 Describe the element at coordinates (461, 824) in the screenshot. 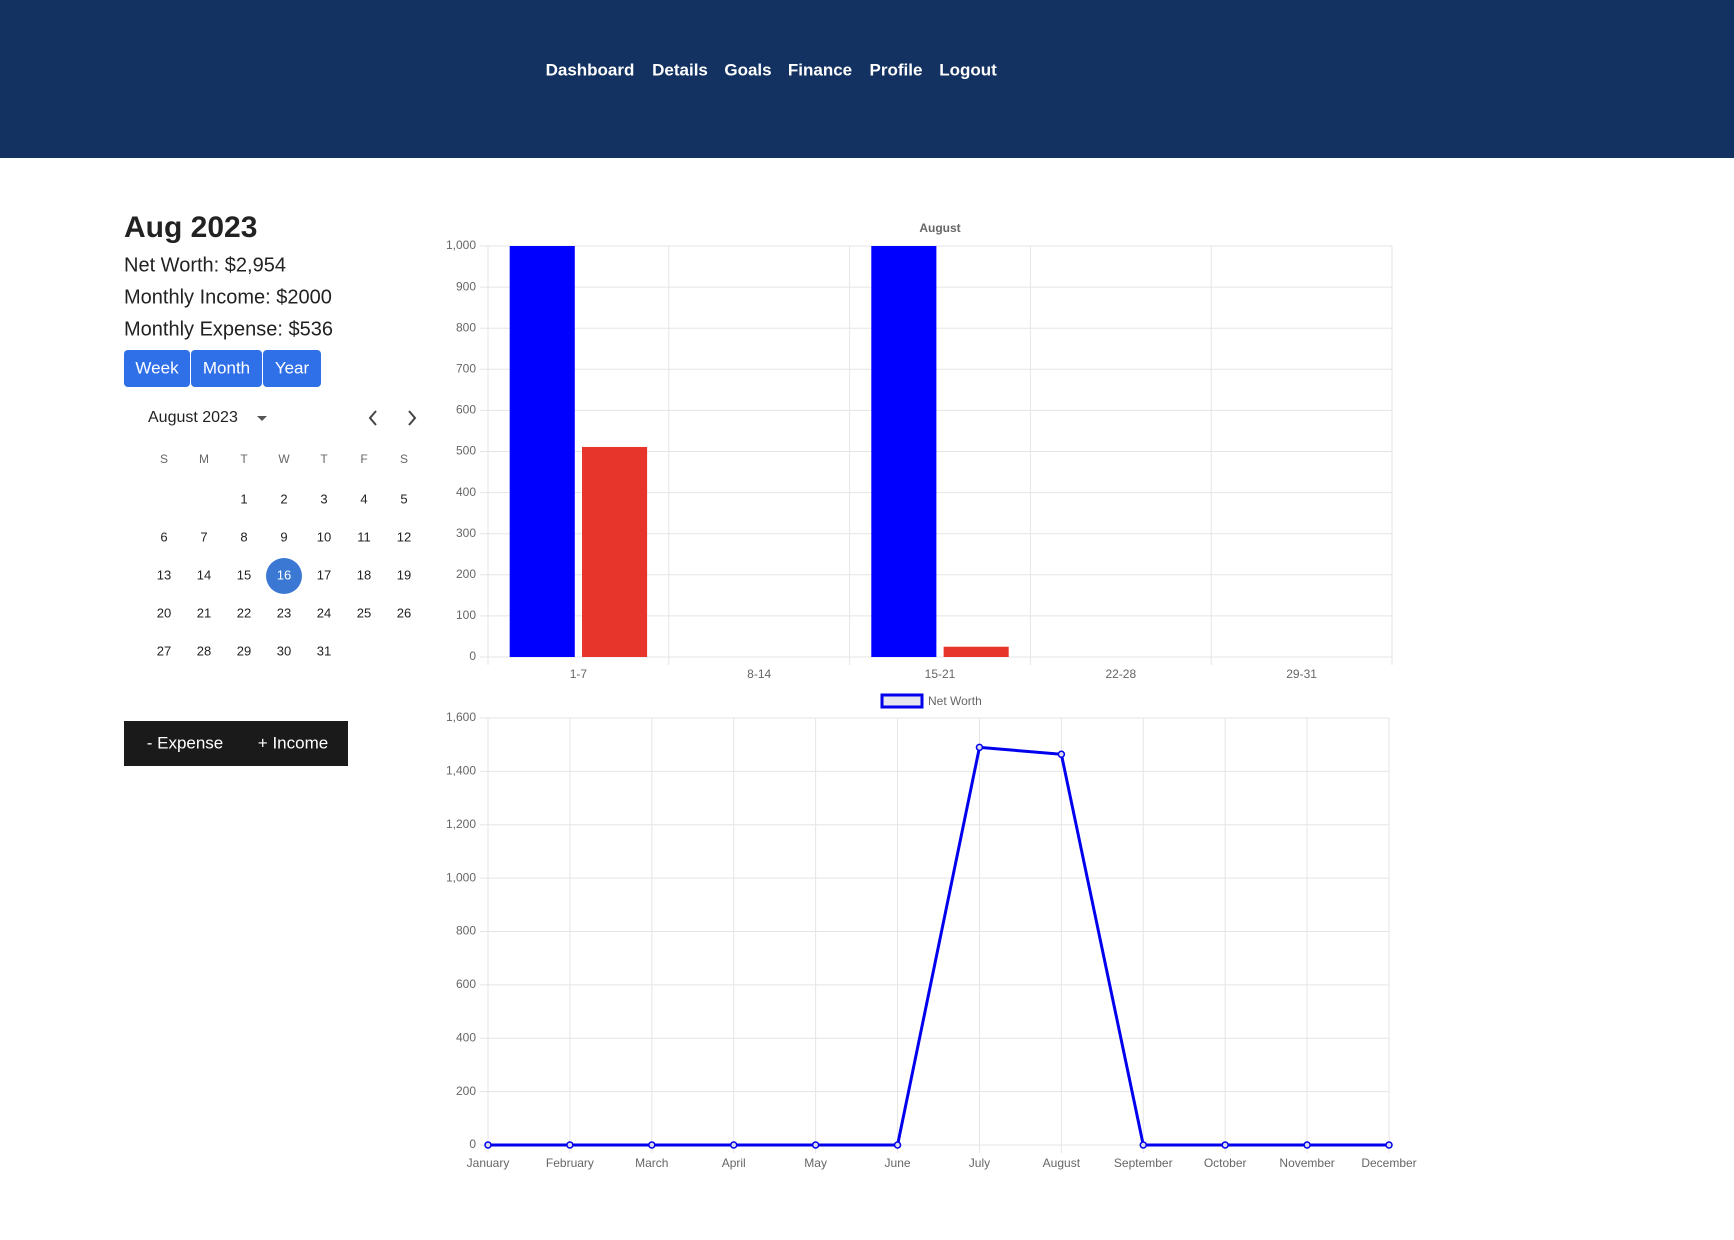

I see `y-tick-label: 1,200` at that location.